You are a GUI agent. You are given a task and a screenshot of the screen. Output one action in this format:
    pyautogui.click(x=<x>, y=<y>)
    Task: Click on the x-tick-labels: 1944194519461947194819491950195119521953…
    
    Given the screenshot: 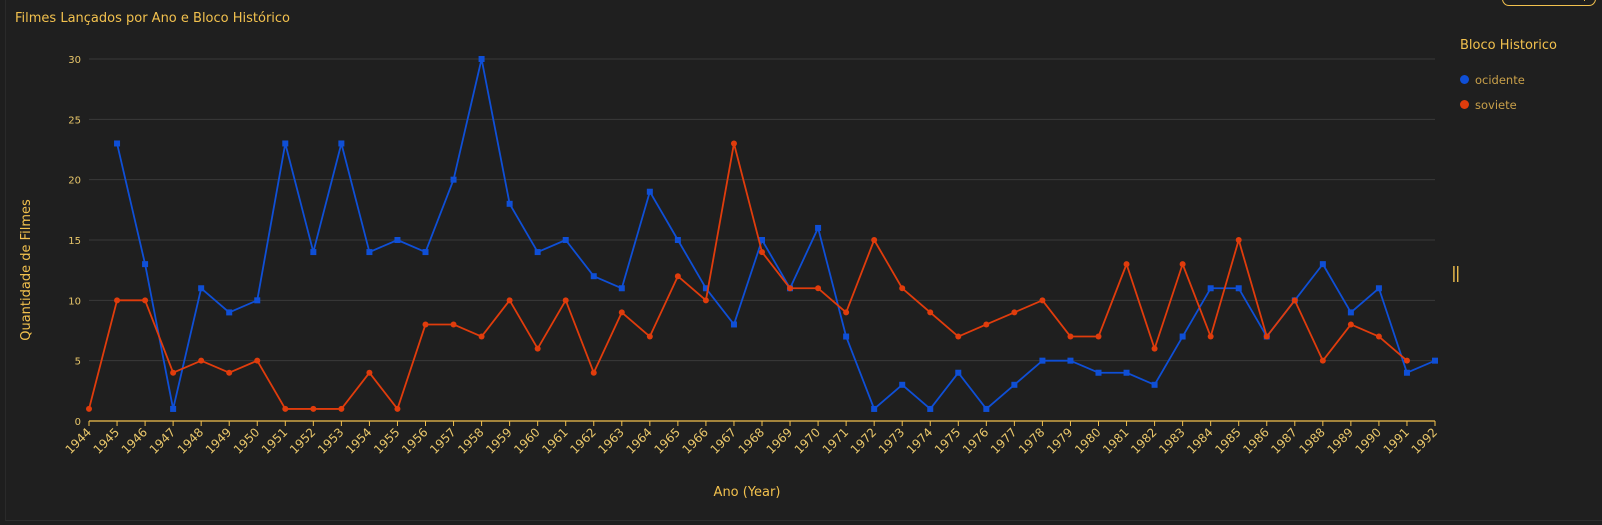 What is the action you would take?
    pyautogui.click(x=751, y=439)
    